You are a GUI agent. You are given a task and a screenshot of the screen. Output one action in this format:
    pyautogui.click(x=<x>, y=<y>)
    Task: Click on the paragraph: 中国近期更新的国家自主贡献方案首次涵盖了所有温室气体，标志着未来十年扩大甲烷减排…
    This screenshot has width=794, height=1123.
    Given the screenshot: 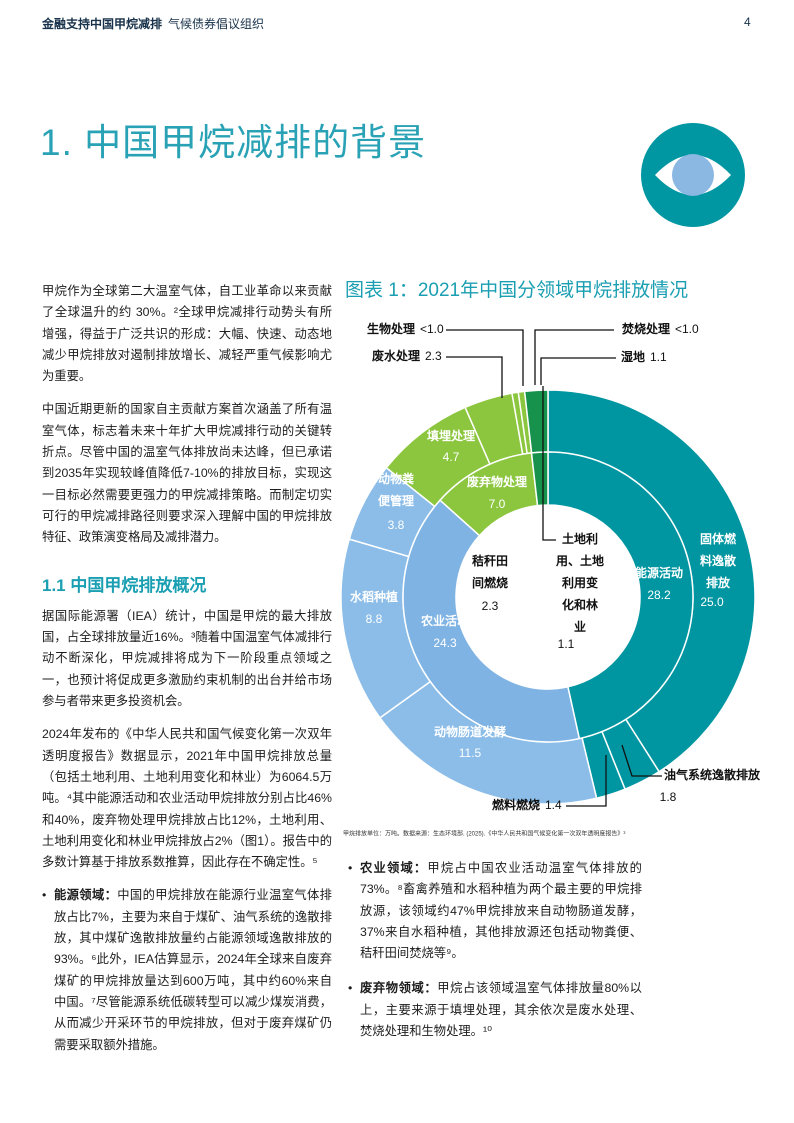 What is the action you would take?
    pyautogui.click(x=187, y=473)
    